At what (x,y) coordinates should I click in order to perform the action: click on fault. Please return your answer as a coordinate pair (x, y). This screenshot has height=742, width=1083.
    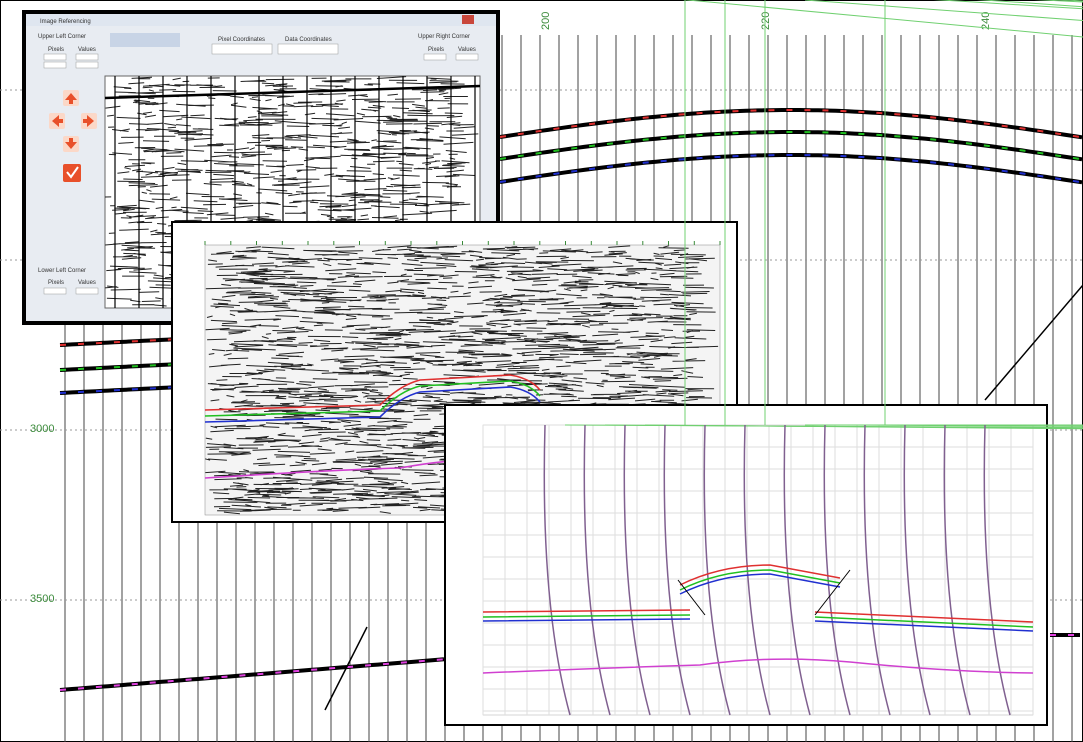
    Looking at the image, I should click on (764, 592).